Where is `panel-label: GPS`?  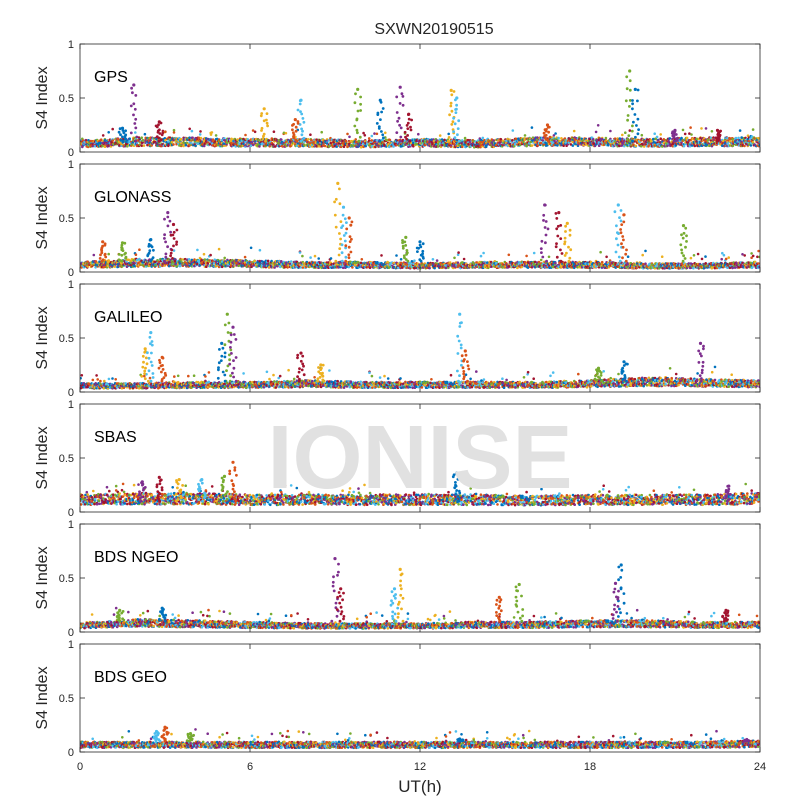
panel-label: GPS is located at coordinates (111, 77).